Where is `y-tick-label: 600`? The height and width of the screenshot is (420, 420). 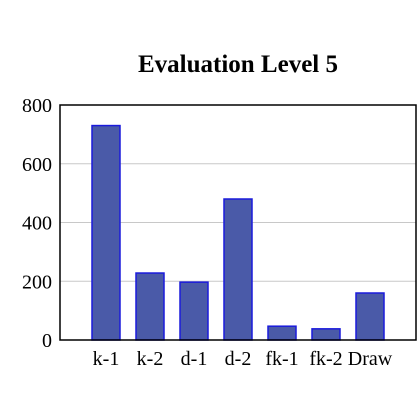 y-tick-label: 600 is located at coordinates (37, 165).